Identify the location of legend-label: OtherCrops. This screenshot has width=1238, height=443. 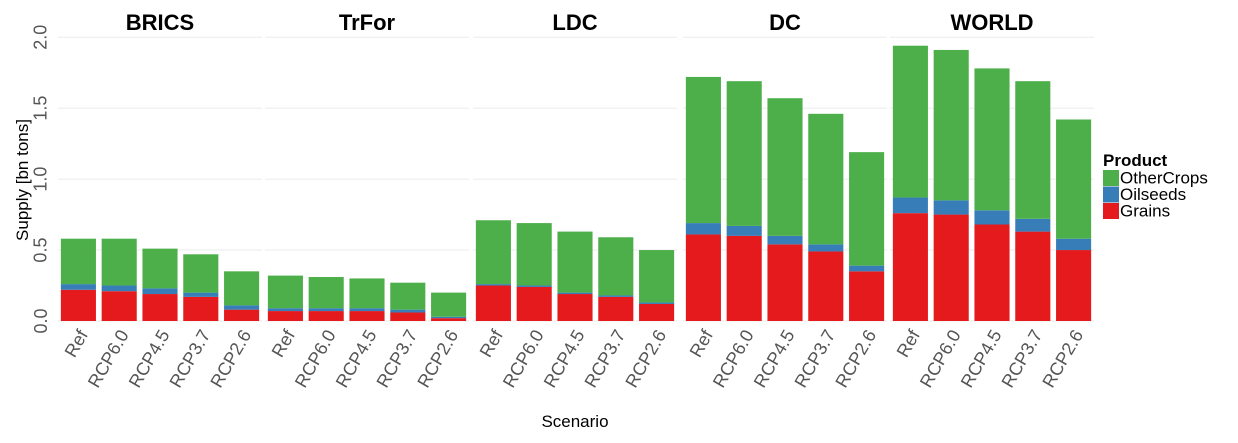
(1164, 177).